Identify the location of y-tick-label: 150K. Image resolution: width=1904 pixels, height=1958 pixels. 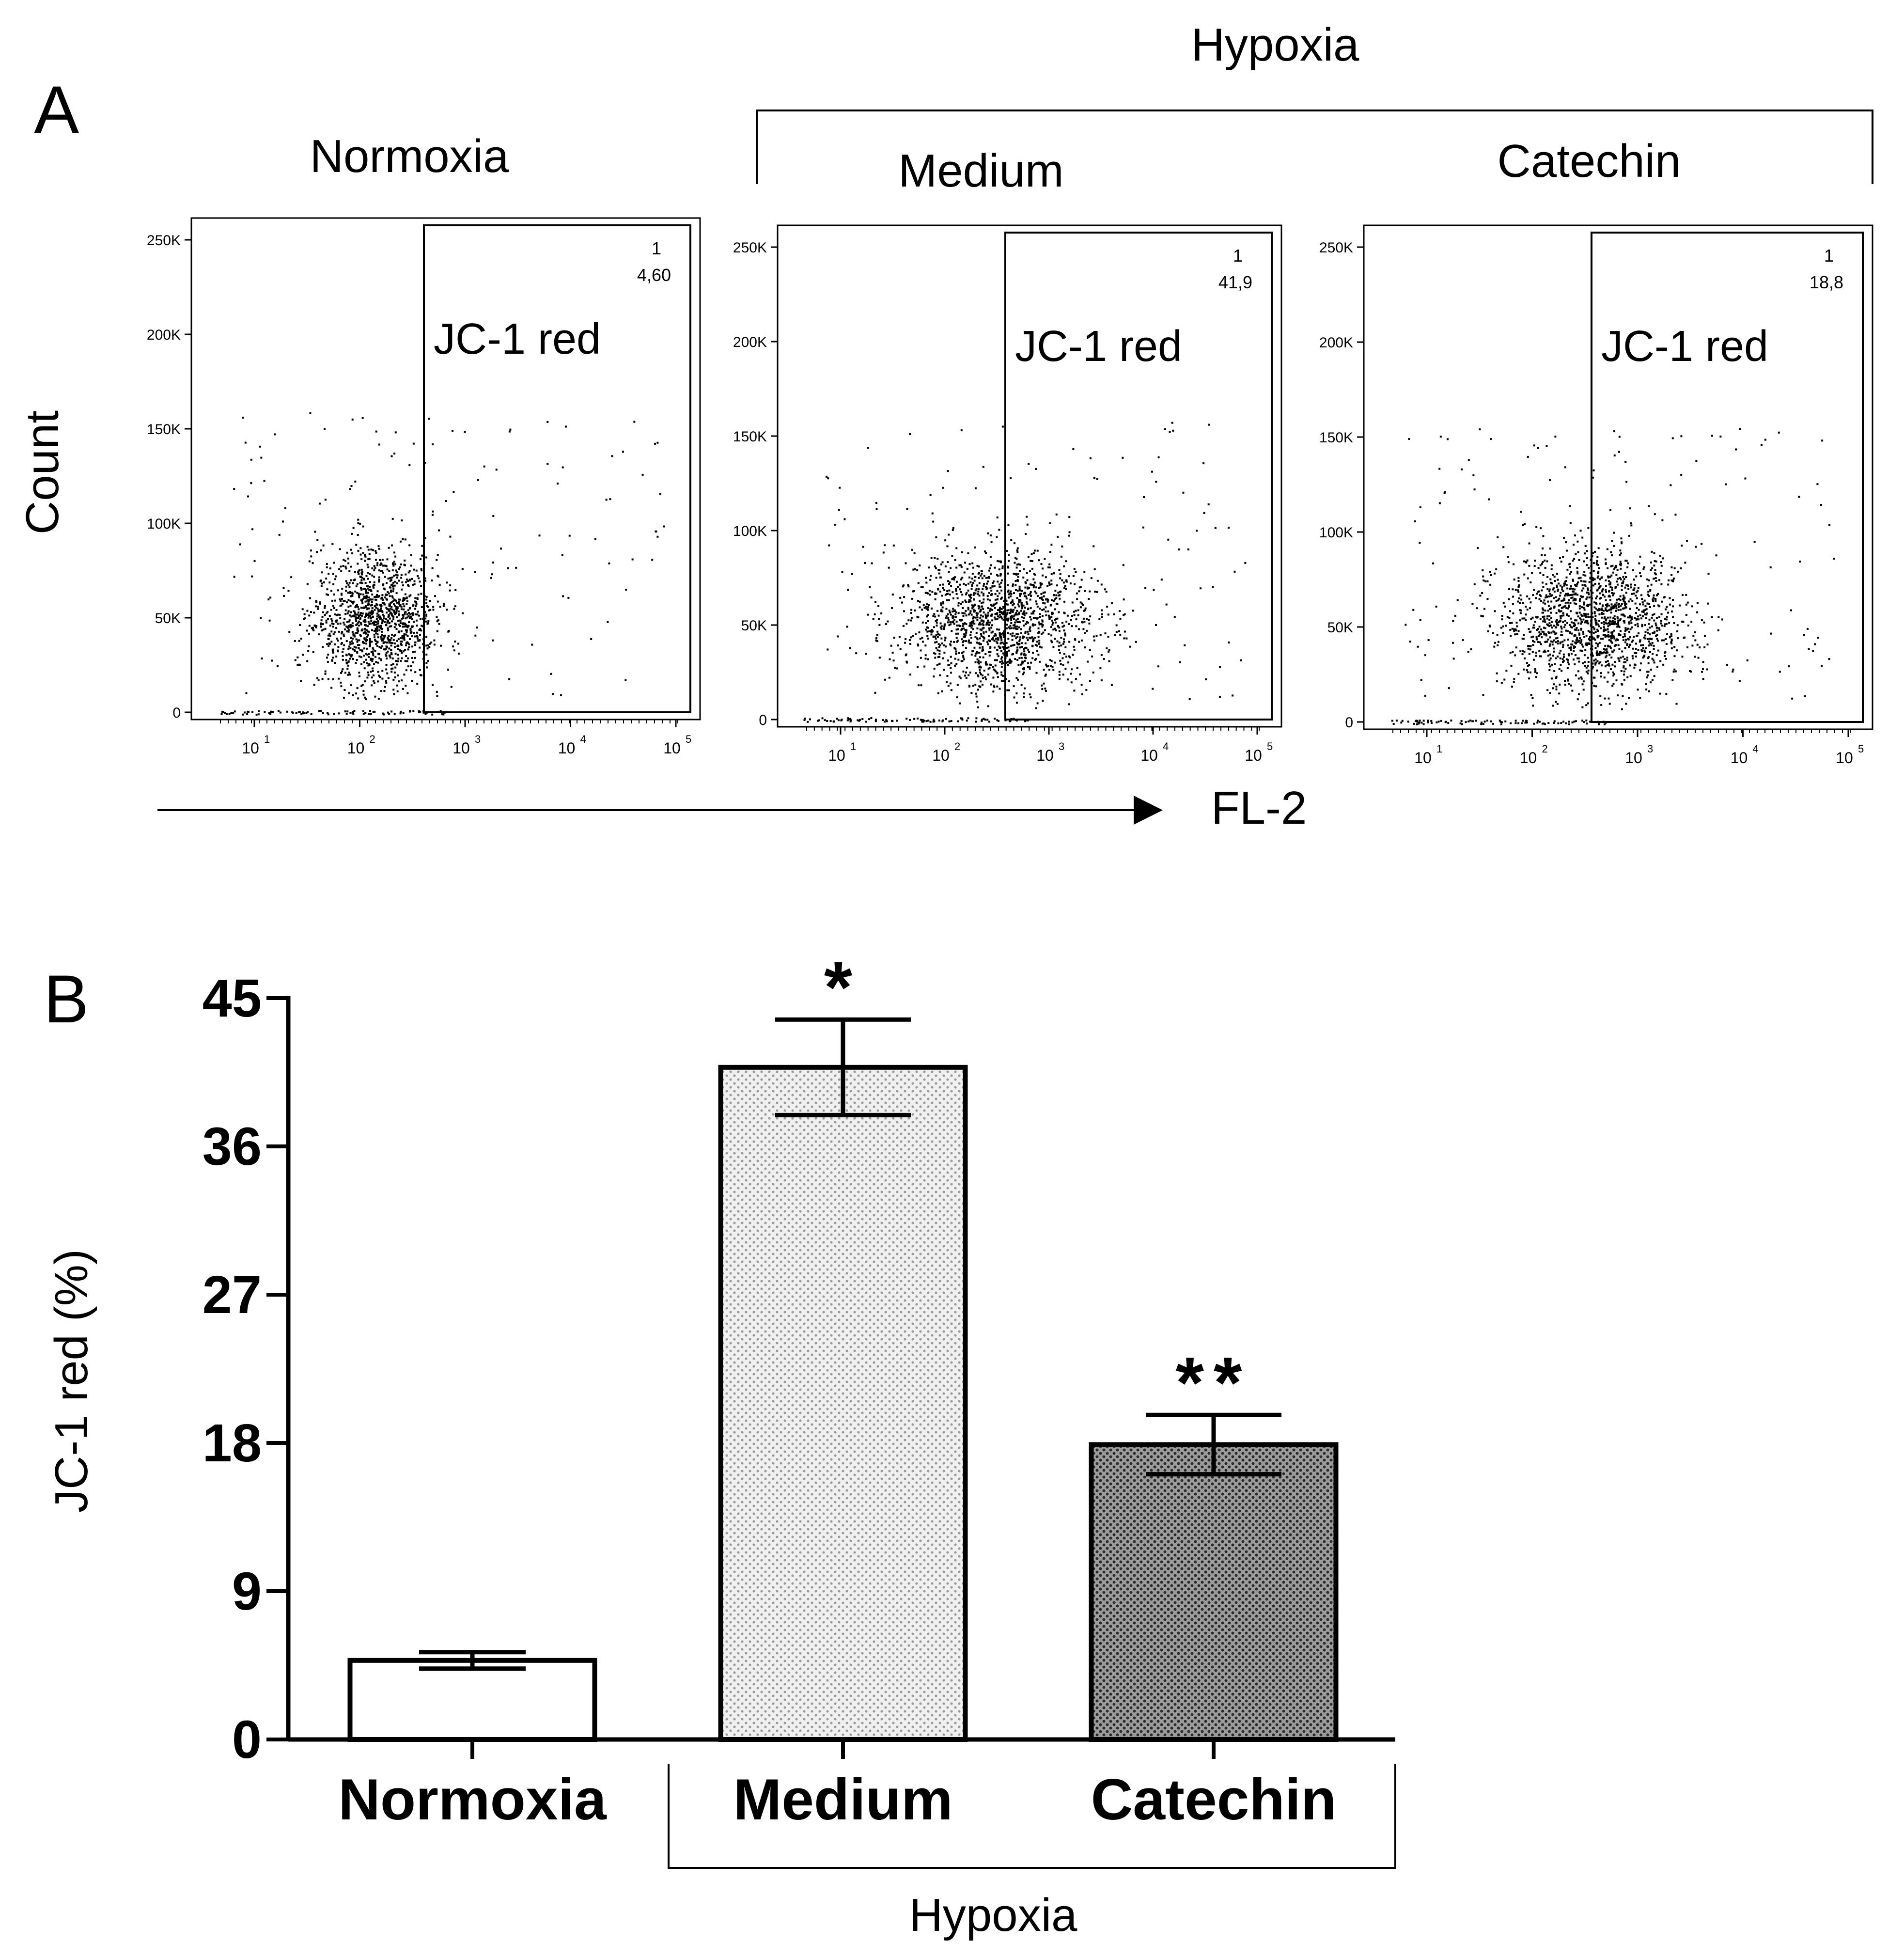
(1336, 438).